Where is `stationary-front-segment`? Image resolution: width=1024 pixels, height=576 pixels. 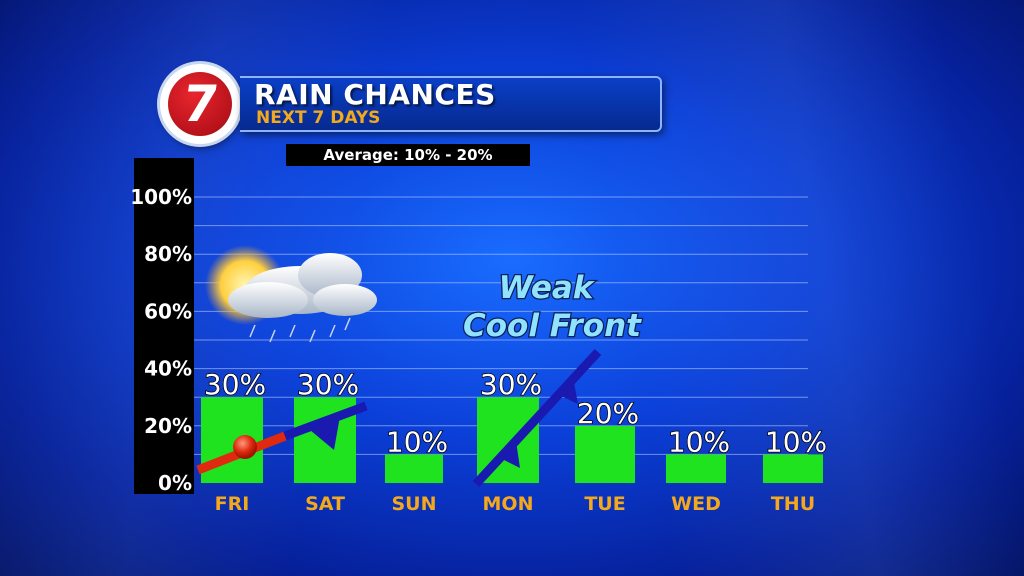 stationary-front-segment is located at coordinates (325, 421).